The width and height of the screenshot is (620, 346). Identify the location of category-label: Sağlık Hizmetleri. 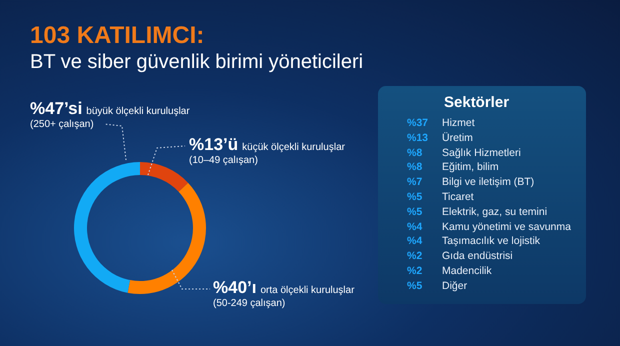
(481, 152).